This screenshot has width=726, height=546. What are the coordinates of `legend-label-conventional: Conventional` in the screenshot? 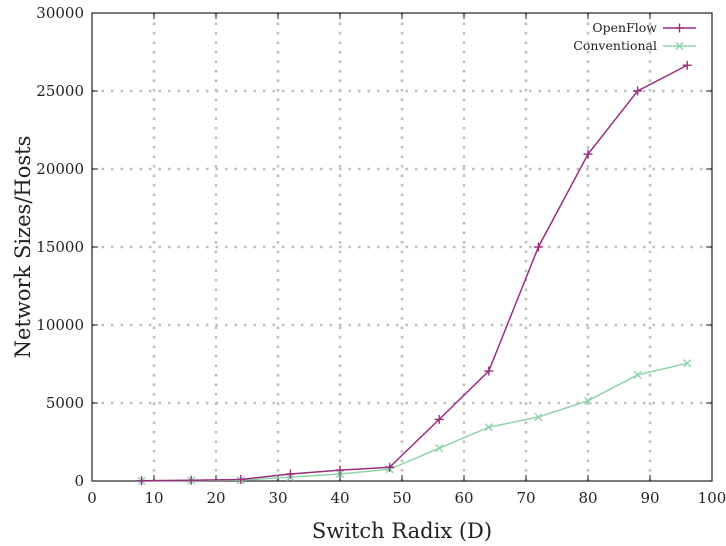 It's located at (615, 45).